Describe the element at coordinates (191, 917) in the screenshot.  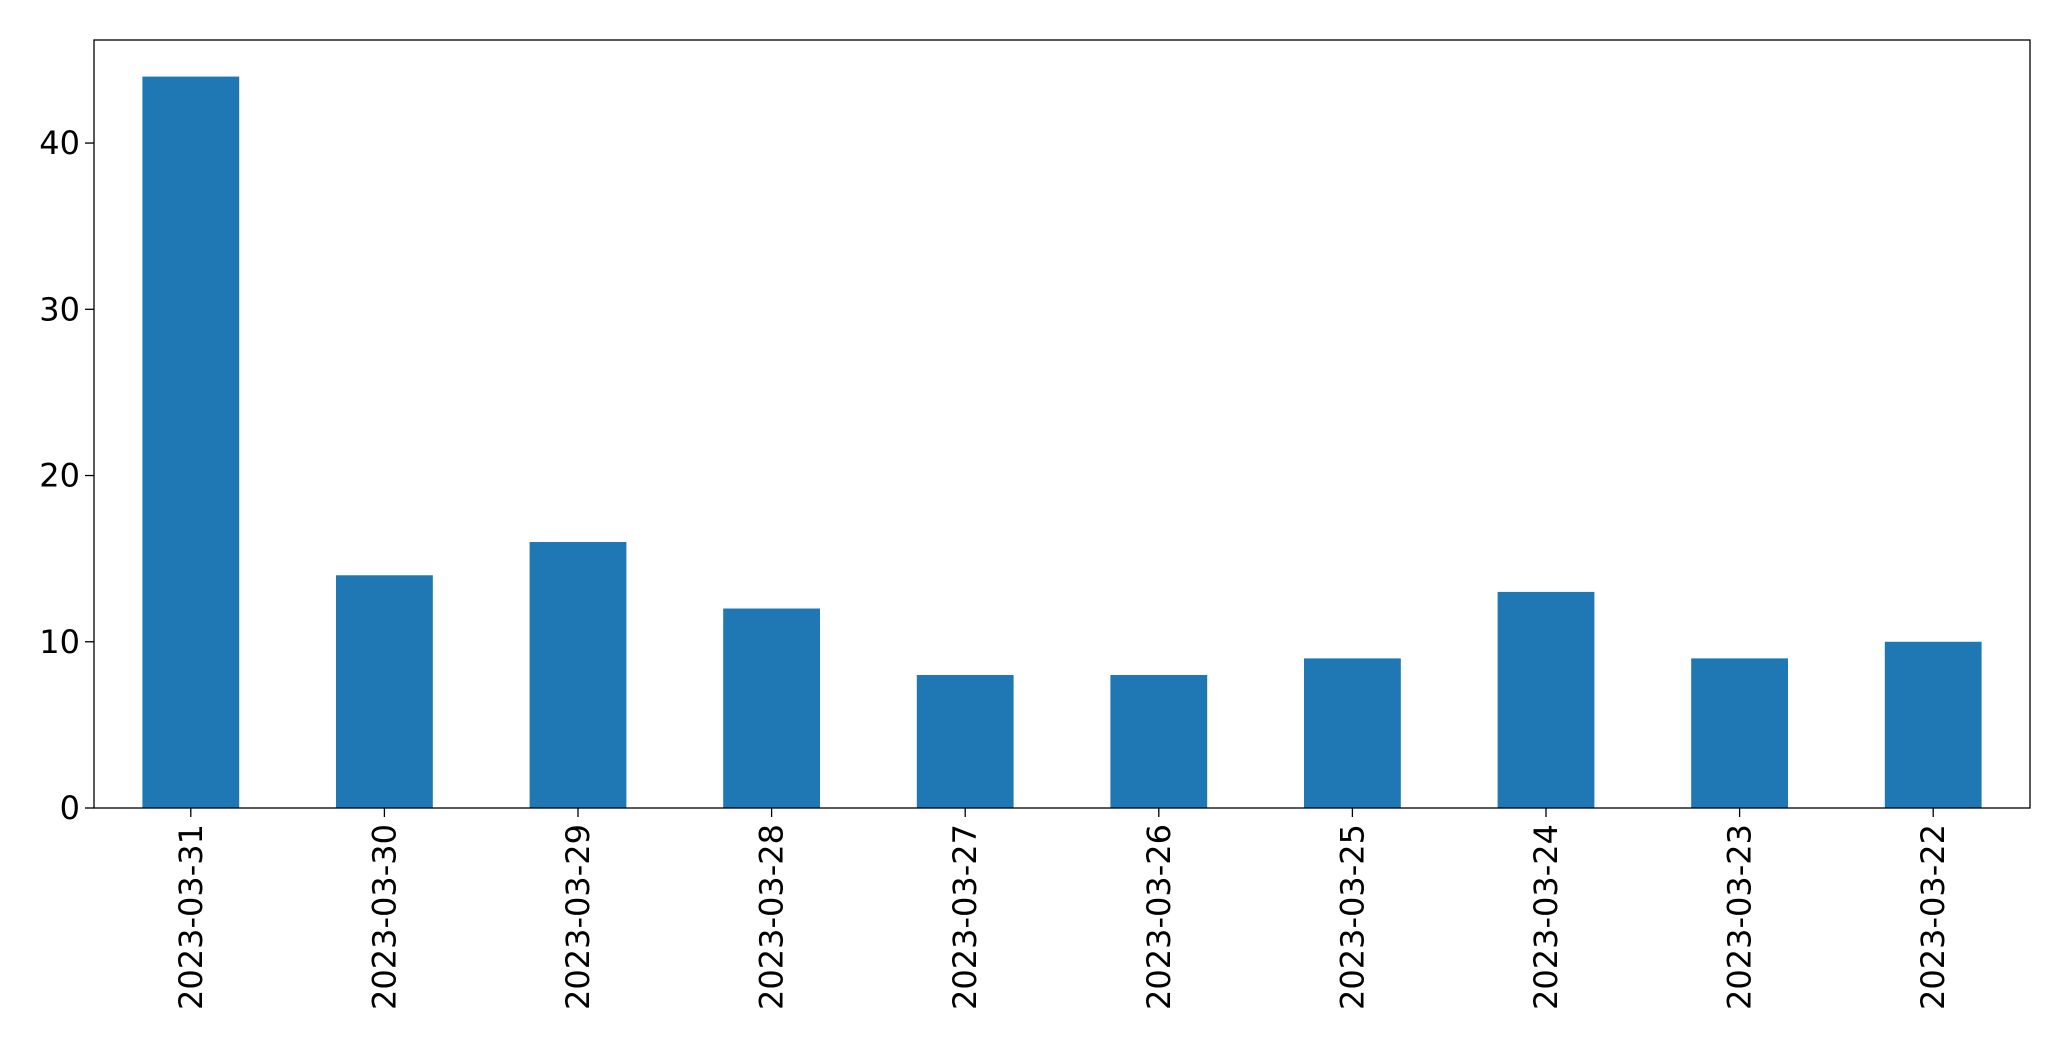
I see `x-tick-label: 2023-03-31` at that location.